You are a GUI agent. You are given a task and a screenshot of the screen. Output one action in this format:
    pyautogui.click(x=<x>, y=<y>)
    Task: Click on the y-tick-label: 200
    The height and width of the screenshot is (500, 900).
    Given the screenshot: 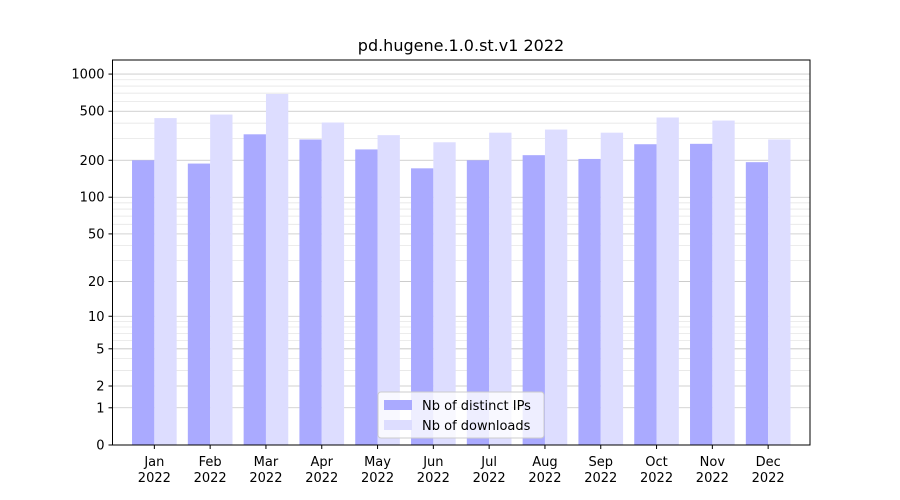 What is the action you would take?
    pyautogui.click(x=92, y=161)
    